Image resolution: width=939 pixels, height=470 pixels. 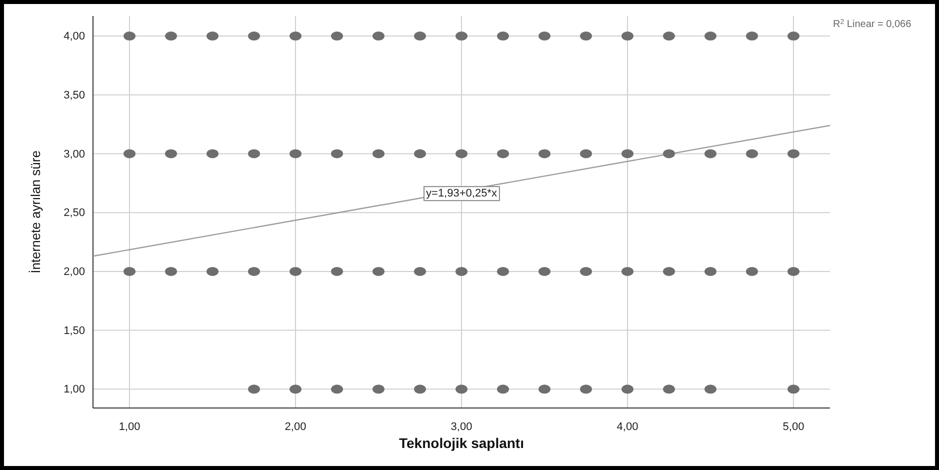 I want to click on x-axis-title: Teknolojik saplantı, so click(x=461, y=443).